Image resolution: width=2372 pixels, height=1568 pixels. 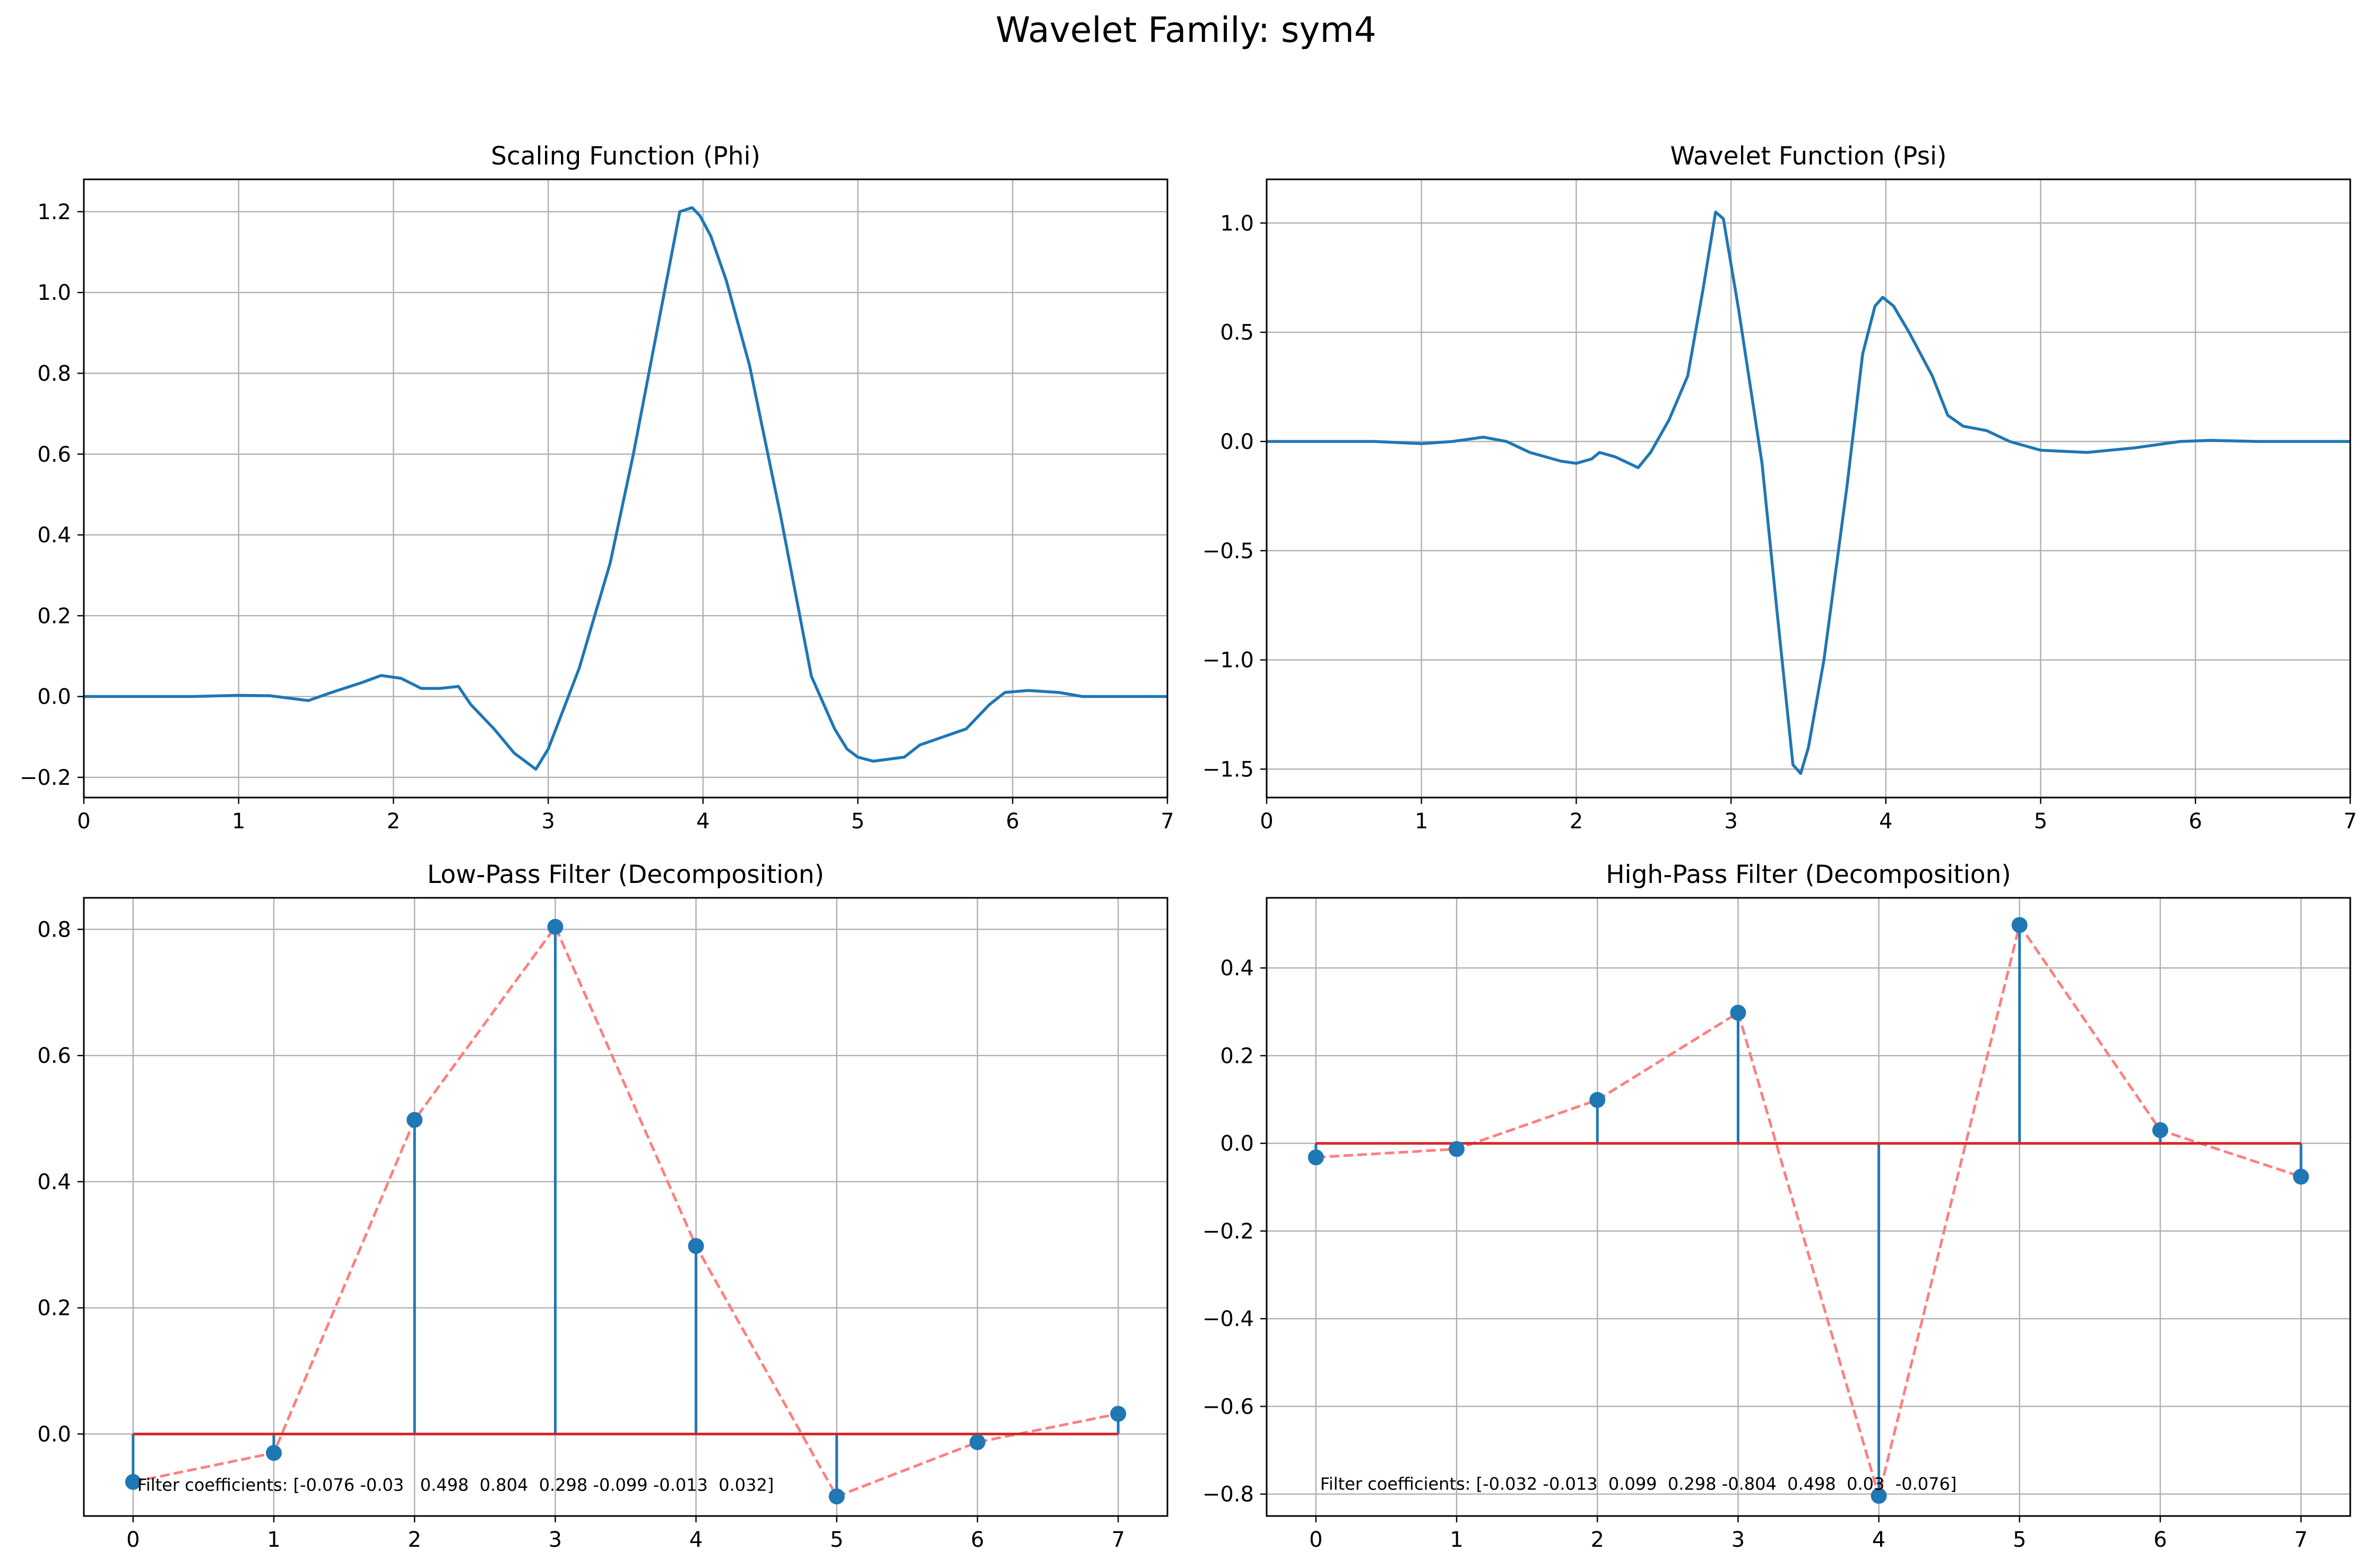 What do you see at coordinates (1228, 1495) in the screenshot?
I see `y-tick-label: −0.8` at bounding box center [1228, 1495].